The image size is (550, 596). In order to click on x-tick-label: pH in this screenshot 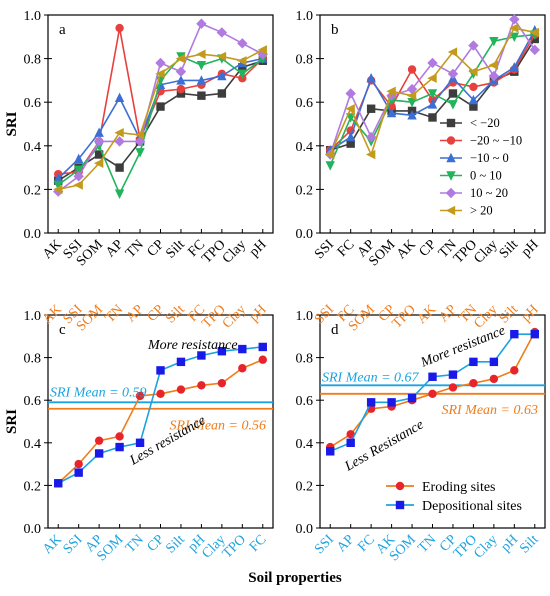, I will do `click(258, 248)`.